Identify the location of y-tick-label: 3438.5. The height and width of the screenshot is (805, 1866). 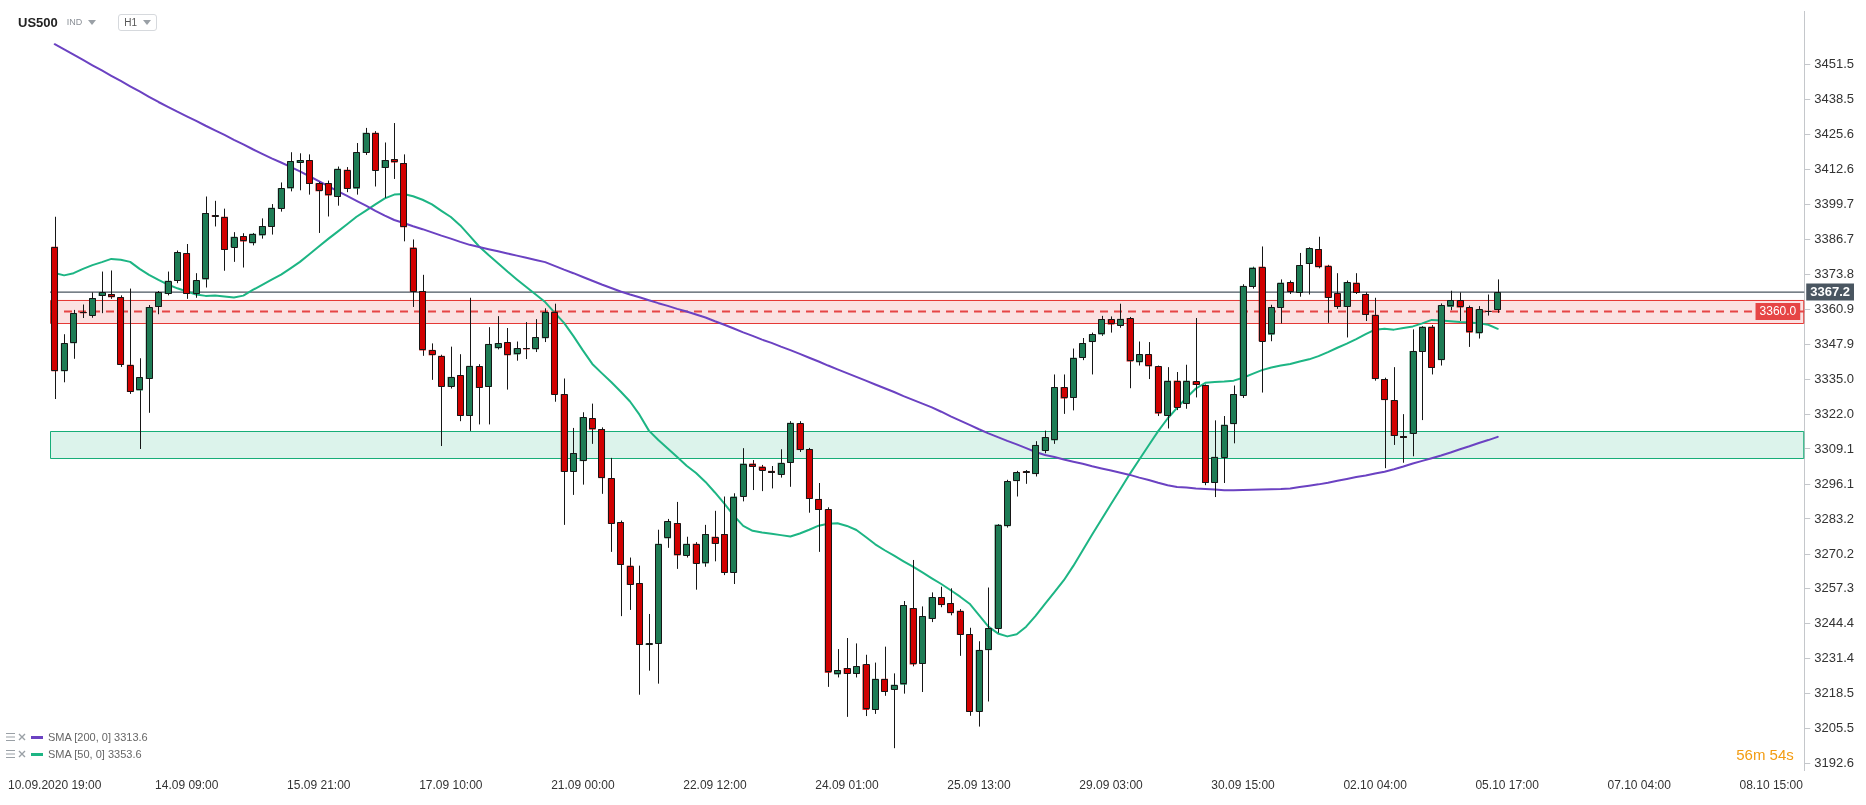
(1834, 99).